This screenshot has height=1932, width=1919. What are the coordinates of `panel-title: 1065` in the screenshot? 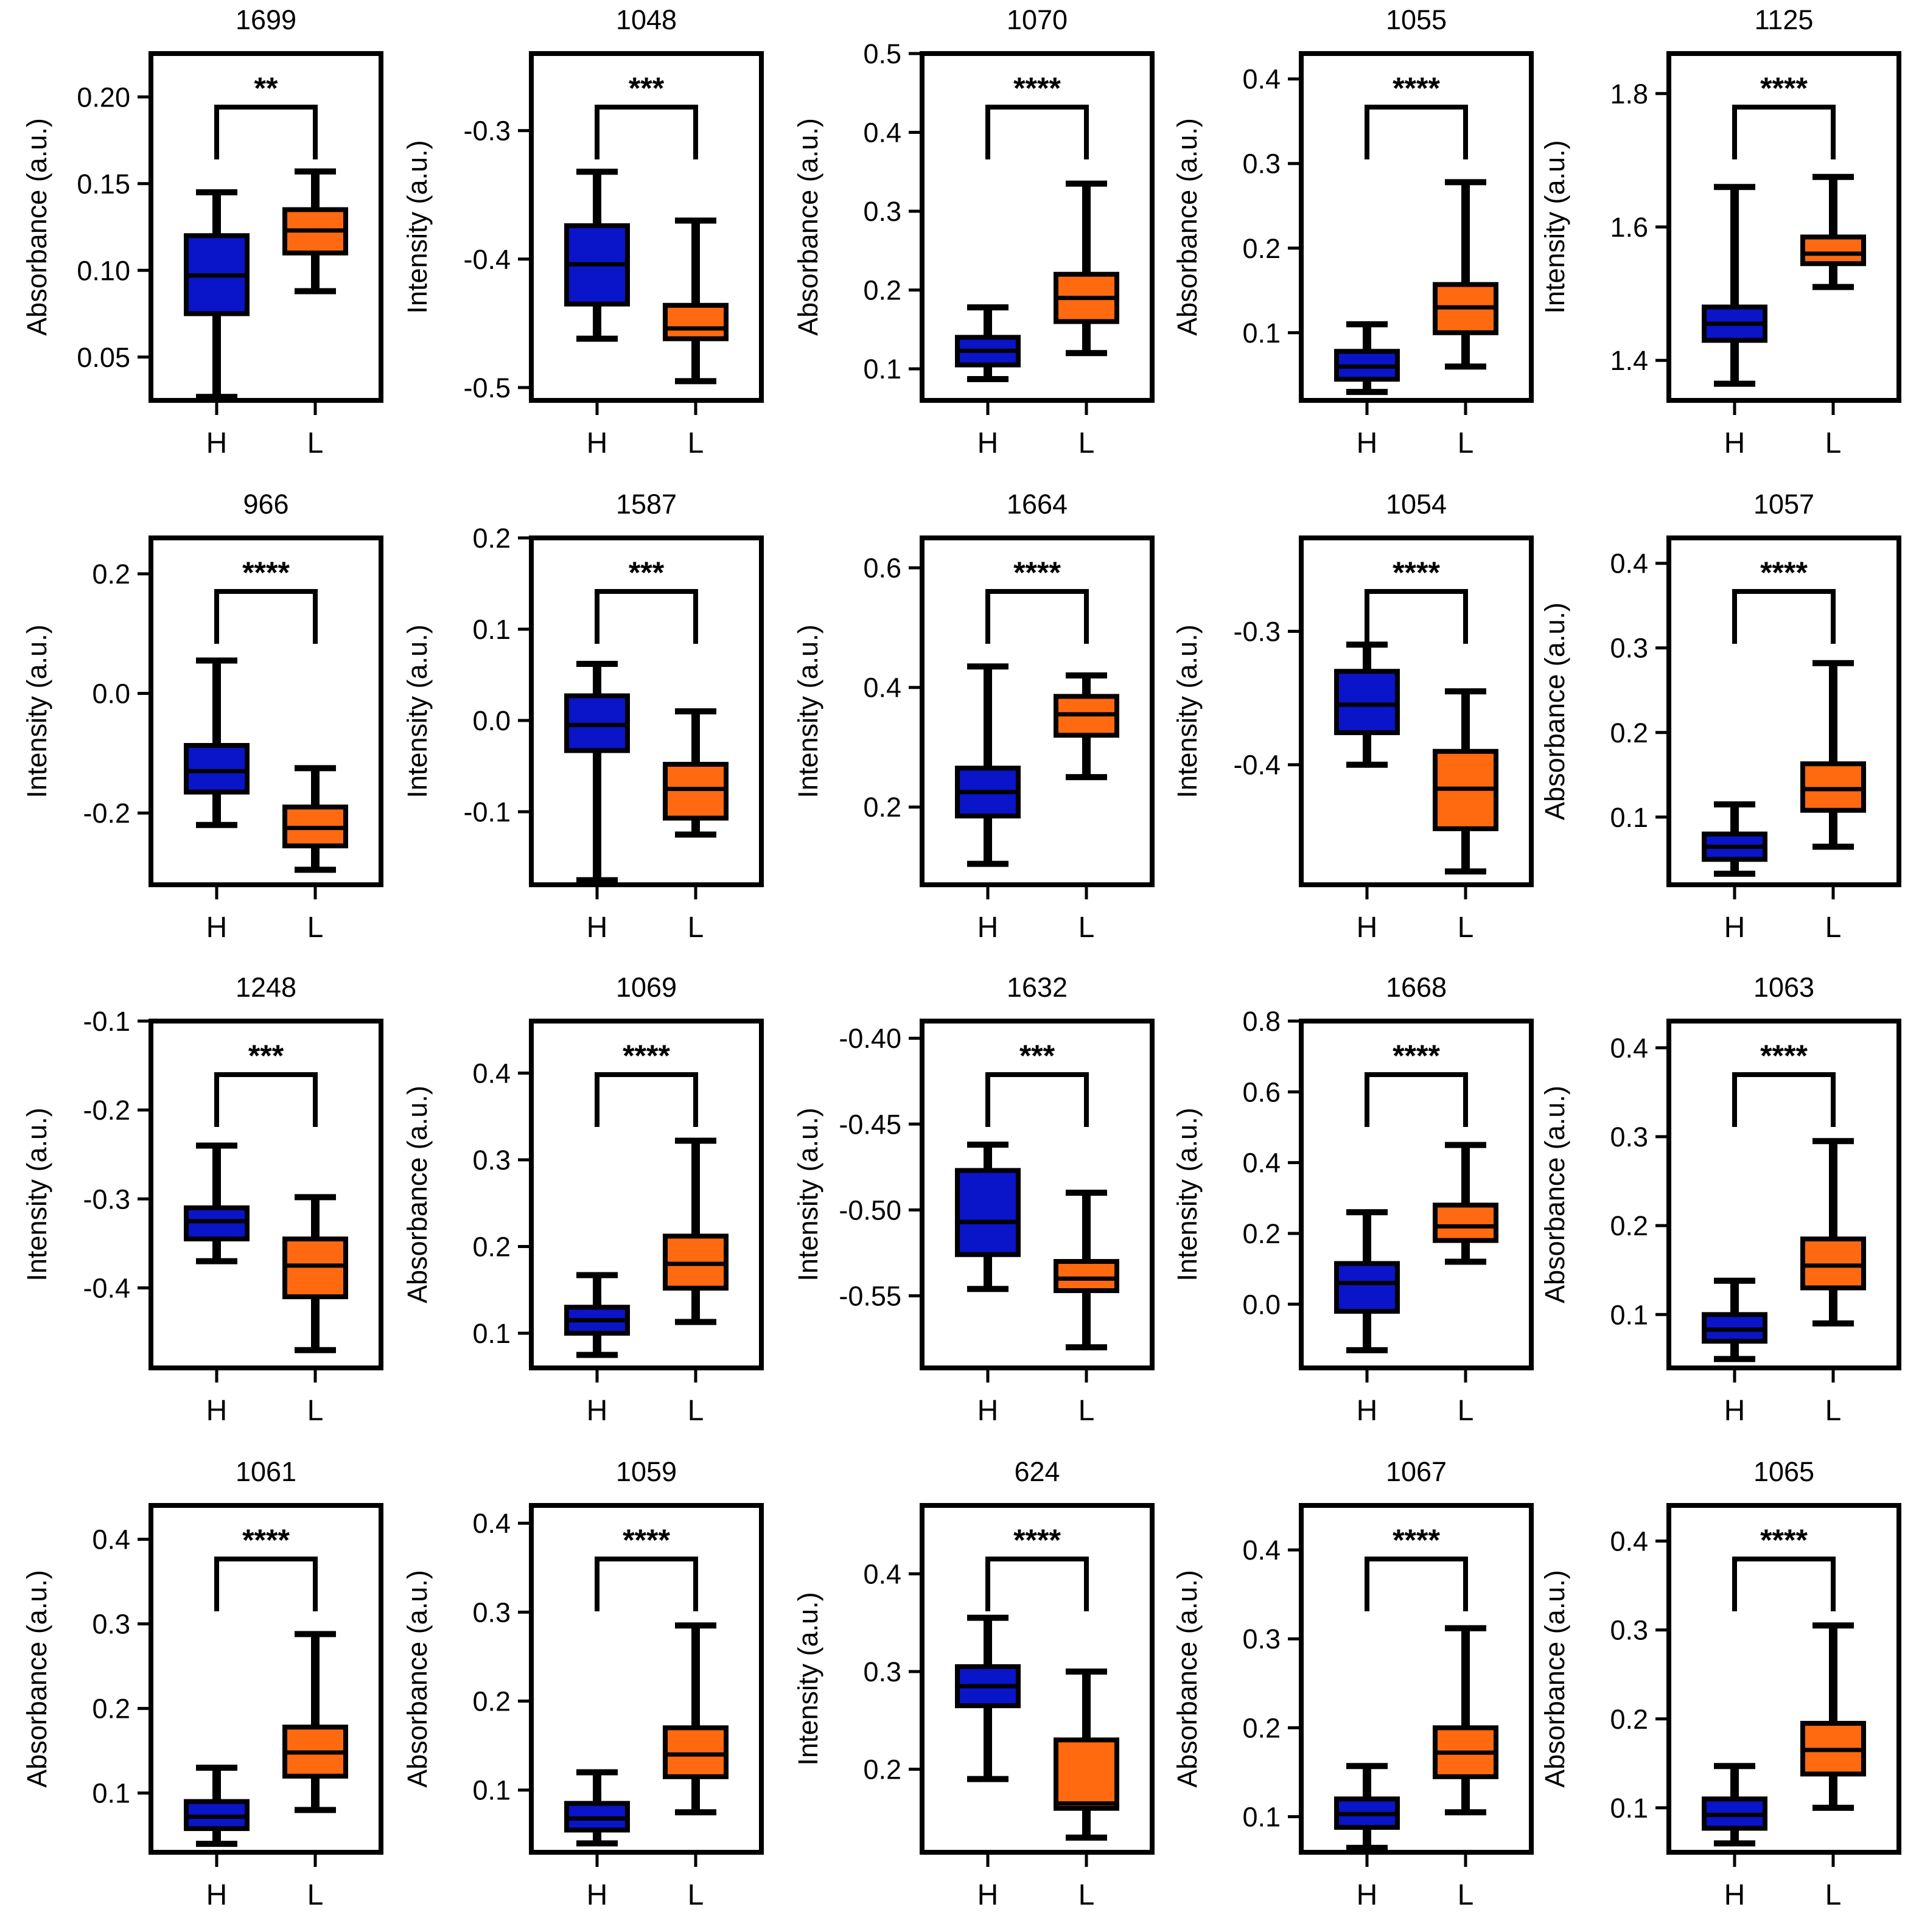 It's located at (1783, 1471).